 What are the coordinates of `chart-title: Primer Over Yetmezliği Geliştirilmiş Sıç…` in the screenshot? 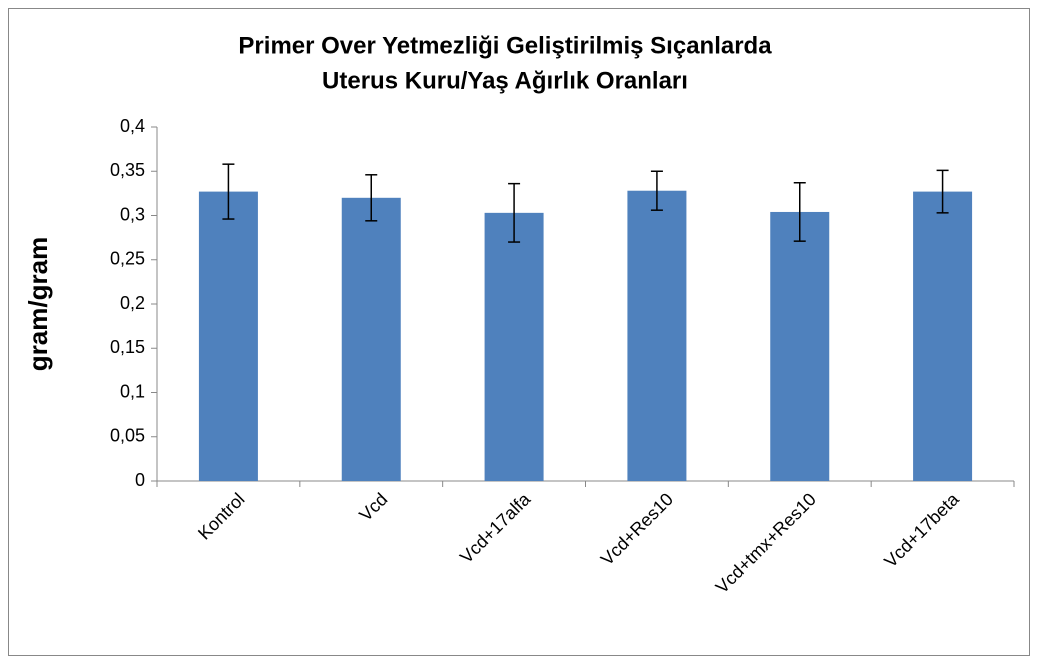 It's located at (505, 45).